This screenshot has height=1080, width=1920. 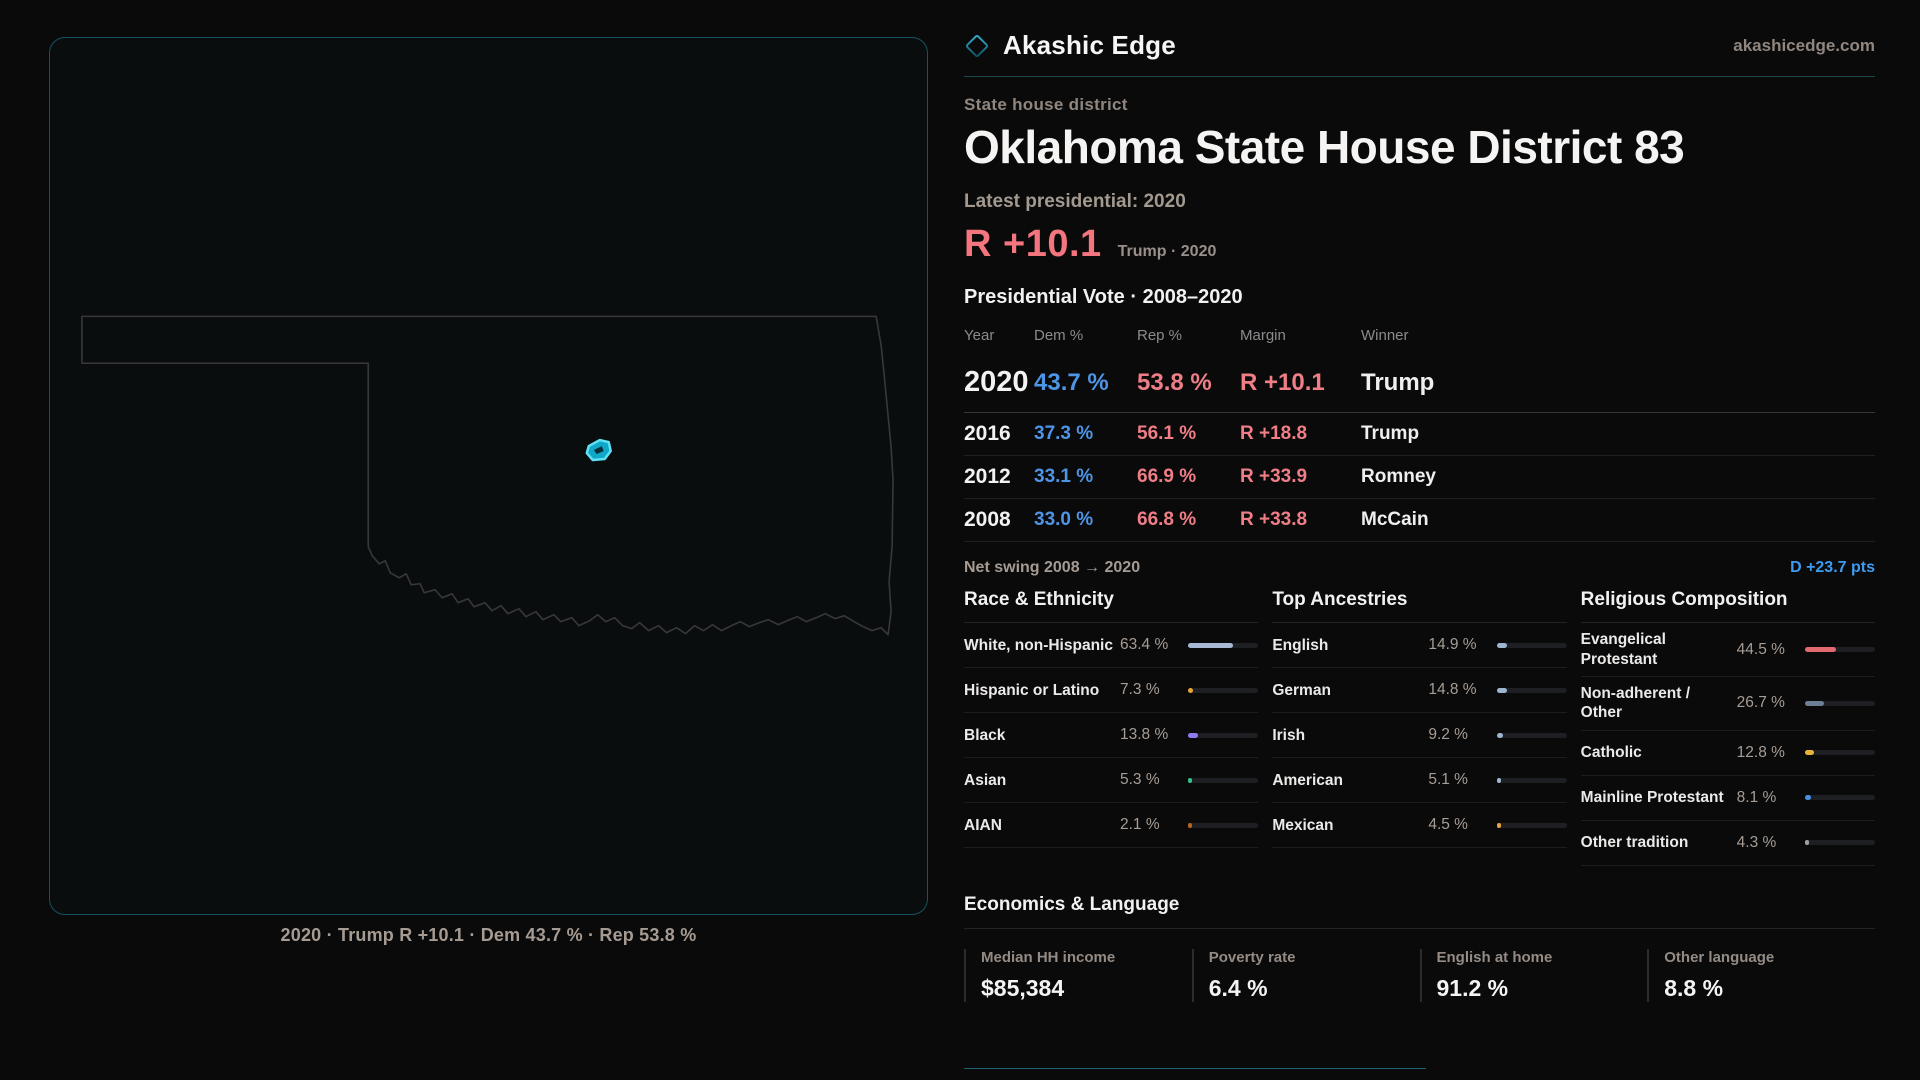 I want to click on stat-label: American, so click(x=1307, y=780).